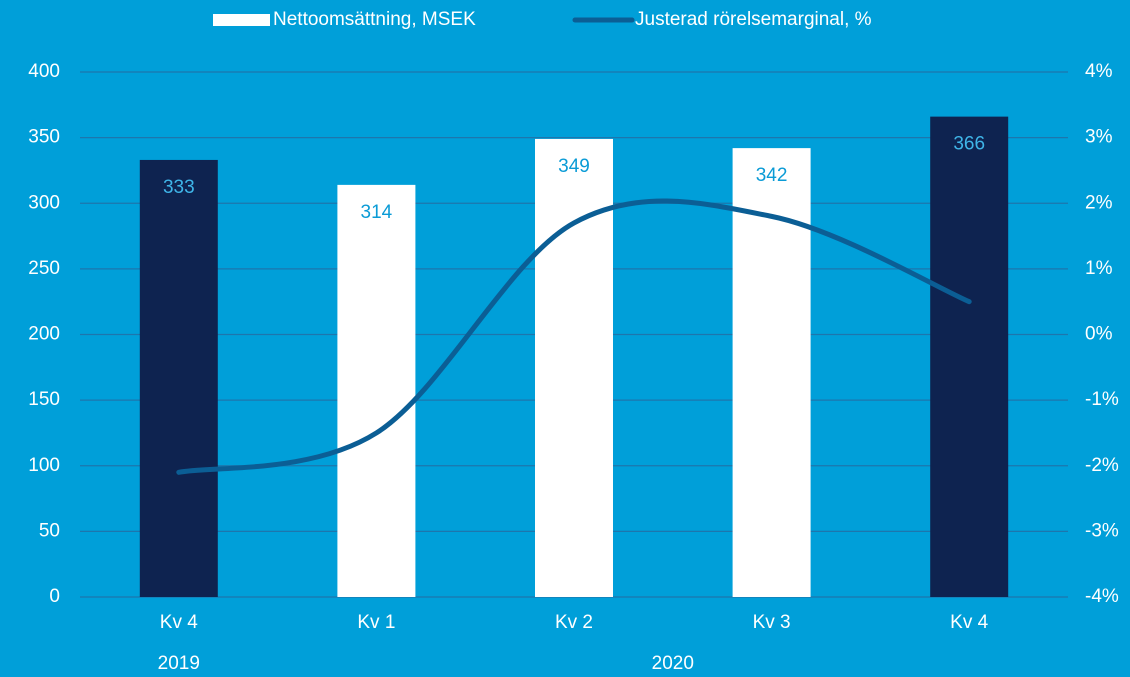 Image resolution: width=1130 pixels, height=677 pixels. What do you see at coordinates (179, 187) in the screenshot?
I see `data-label: 333` at bounding box center [179, 187].